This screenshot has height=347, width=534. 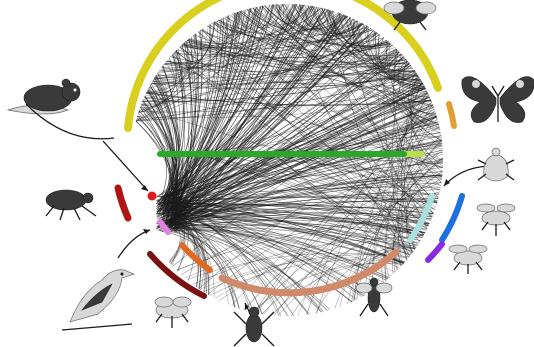 I want to click on pink-module-arc, so click(x=164, y=227).